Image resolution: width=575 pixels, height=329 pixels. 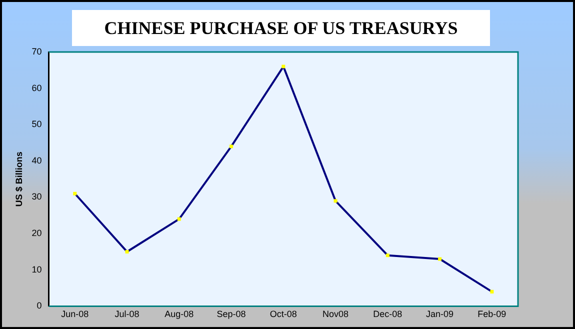 I want to click on x-tick-label: Jan-09, so click(x=440, y=314).